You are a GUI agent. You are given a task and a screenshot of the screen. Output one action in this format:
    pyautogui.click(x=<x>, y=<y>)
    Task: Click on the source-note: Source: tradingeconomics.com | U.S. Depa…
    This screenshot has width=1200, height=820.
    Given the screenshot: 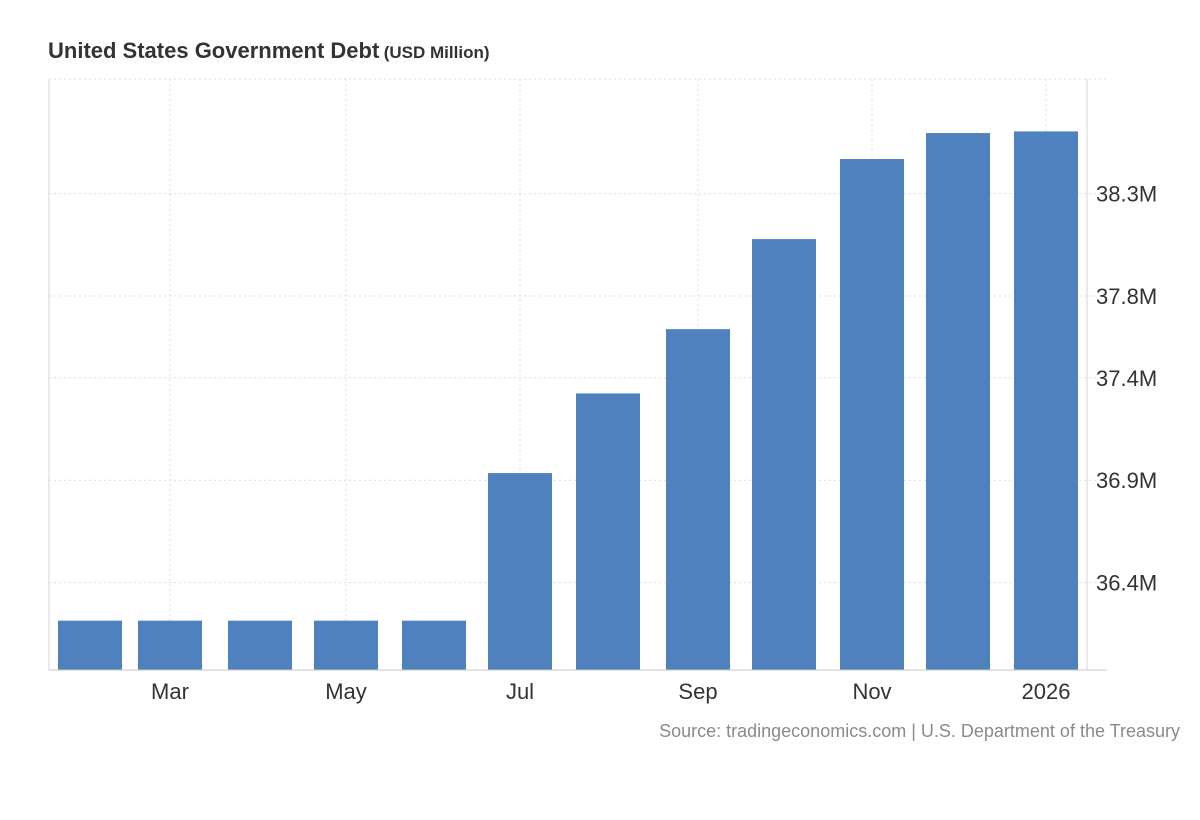 What is the action you would take?
    pyautogui.click(x=919, y=731)
    